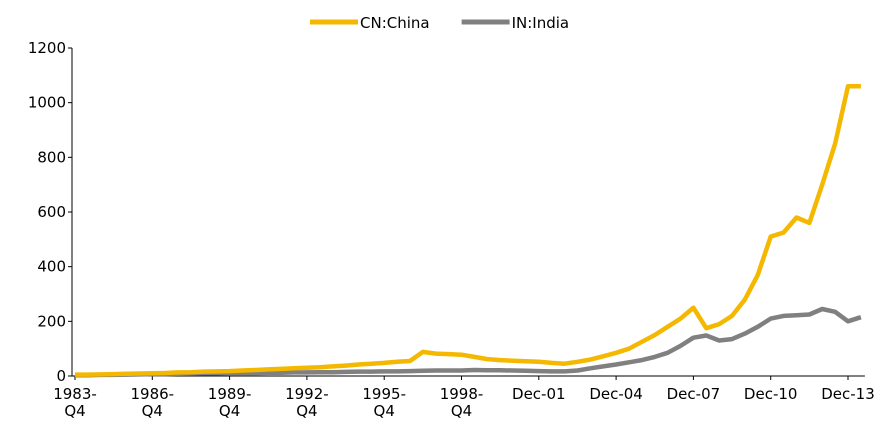 The image size is (884, 441). Describe the element at coordinates (539, 394) in the screenshot. I see `x-tick-label: Dec-01` at that location.